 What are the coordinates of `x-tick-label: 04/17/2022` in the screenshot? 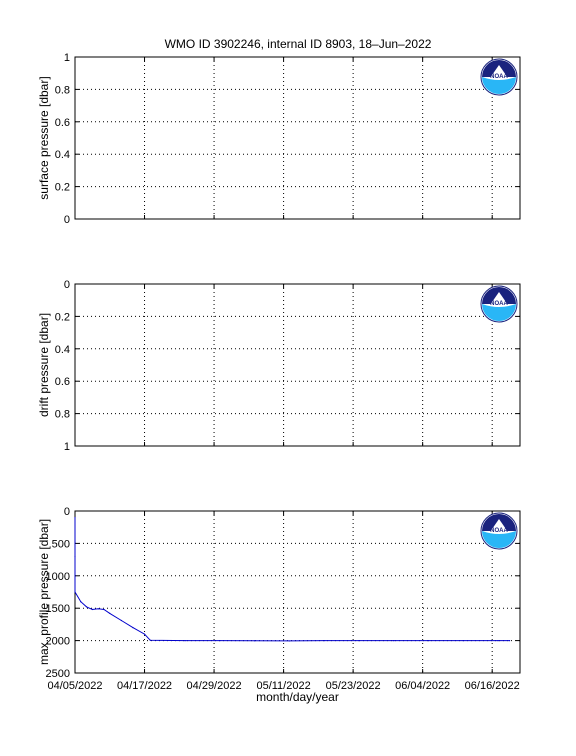 It's located at (144, 686).